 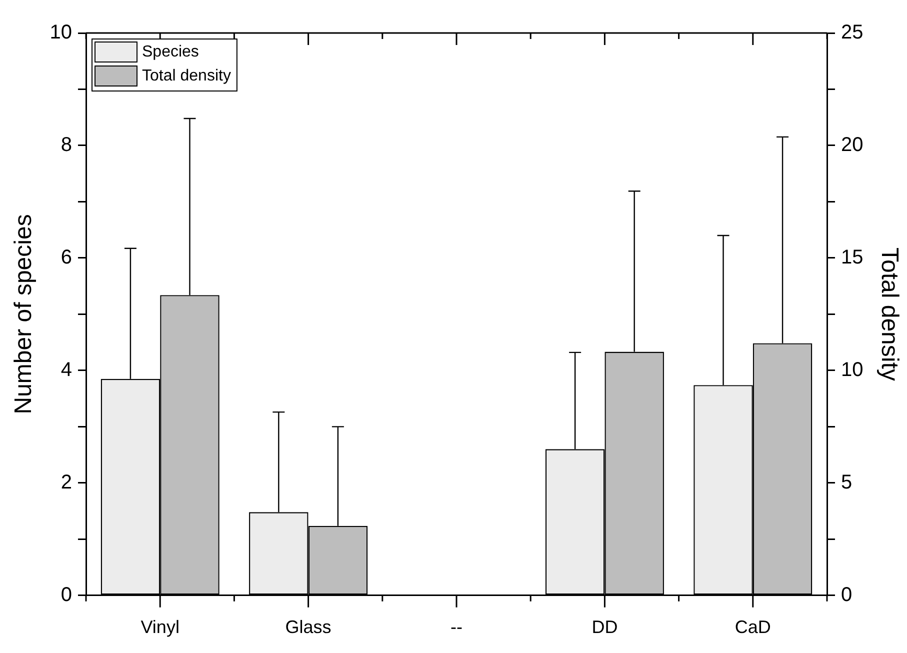 What do you see at coordinates (852, 257) in the screenshot?
I see `y2-tick-label: 15` at bounding box center [852, 257].